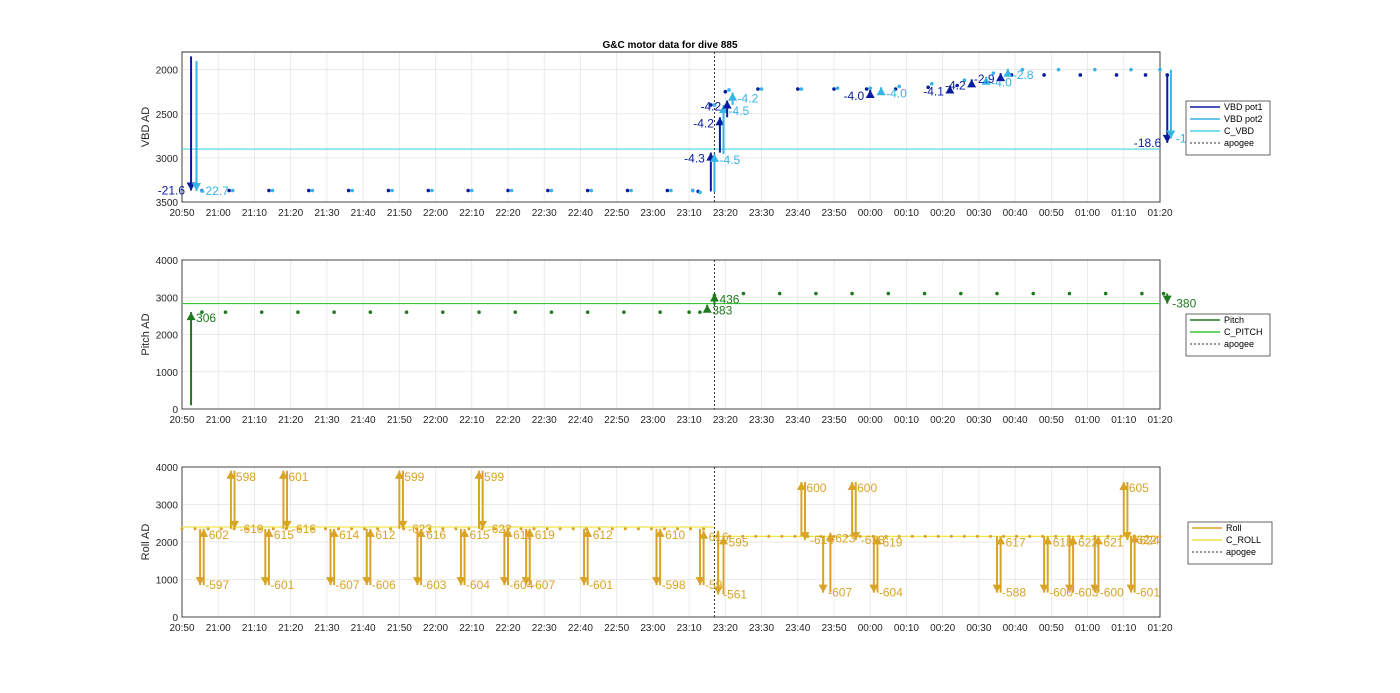 This screenshot has width=1400, height=693. I want to click on move-label: -607, so click(348, 585).